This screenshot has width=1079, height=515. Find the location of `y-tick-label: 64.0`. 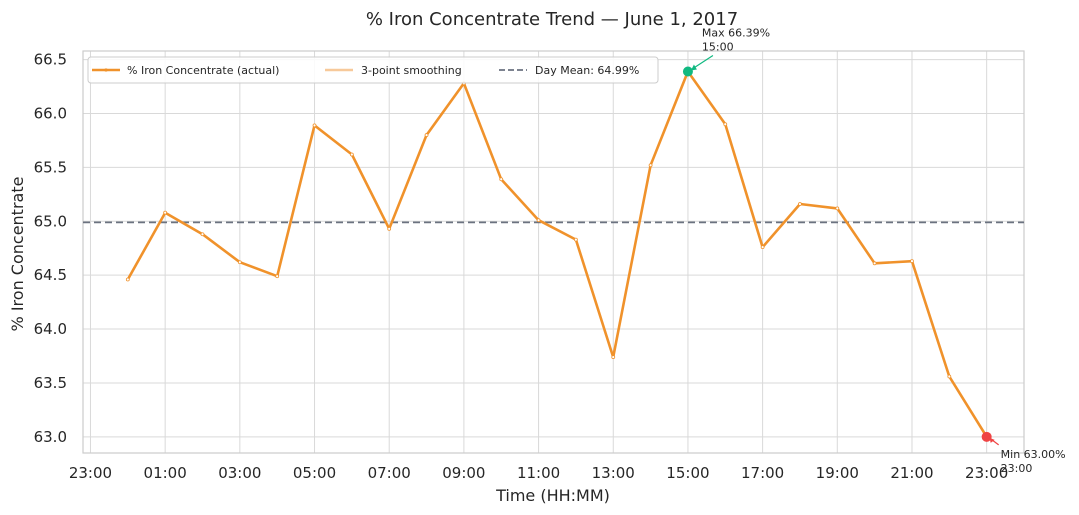

y-tick-label: 64.0 is located at coordinates (50, 329).